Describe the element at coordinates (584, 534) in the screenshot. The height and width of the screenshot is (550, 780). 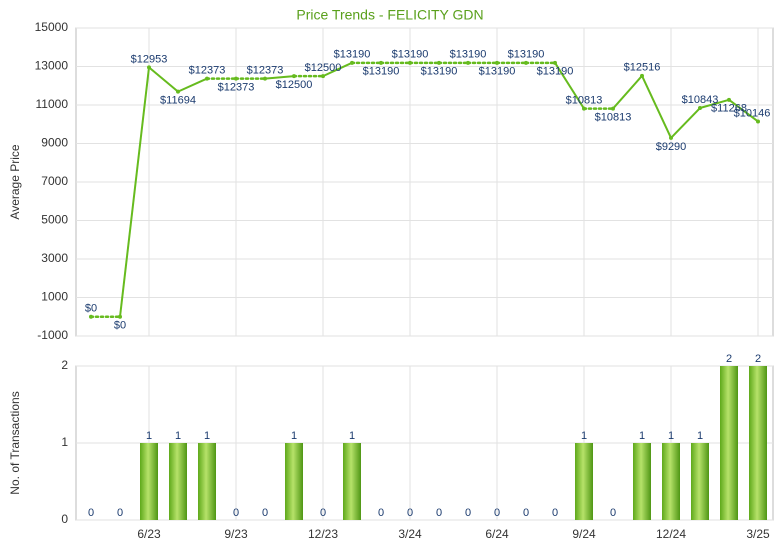
I see `x-tick-label: 9/24` at that location.